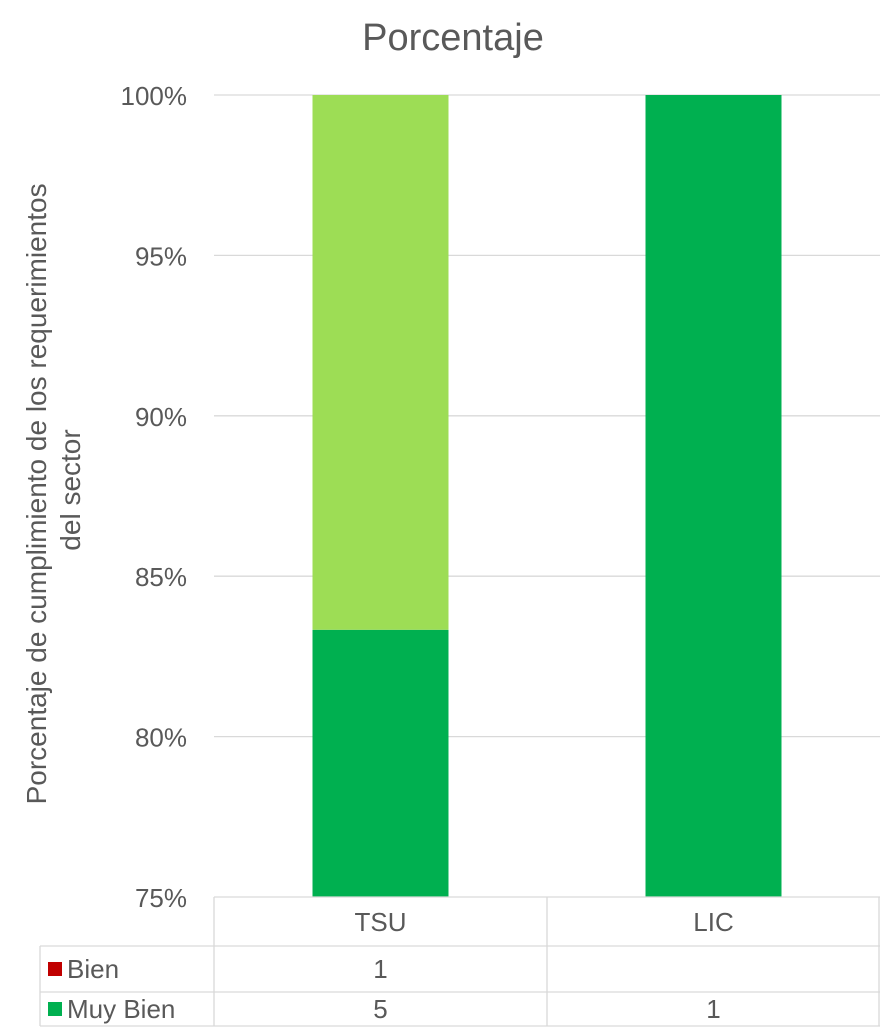 This screenshot has width=880, height=1035. What do you see at coordinates (70, 489) in the screenshot?
I see `y-axis-label-line-2: del sector` at bounding box center [70, 489].